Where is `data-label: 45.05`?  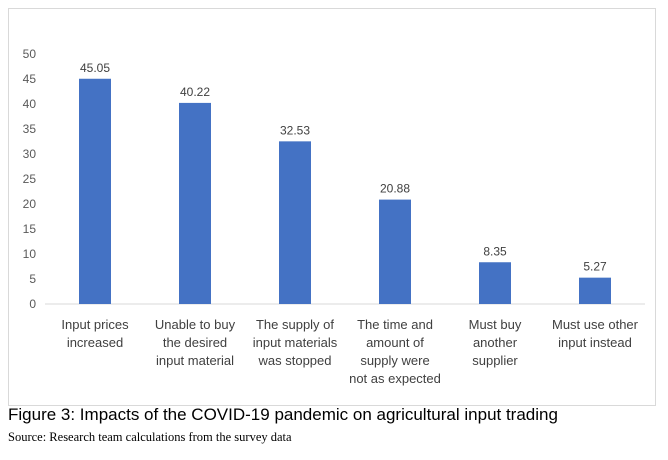 data-label: 45.05 is located at coordinates (95, 68).